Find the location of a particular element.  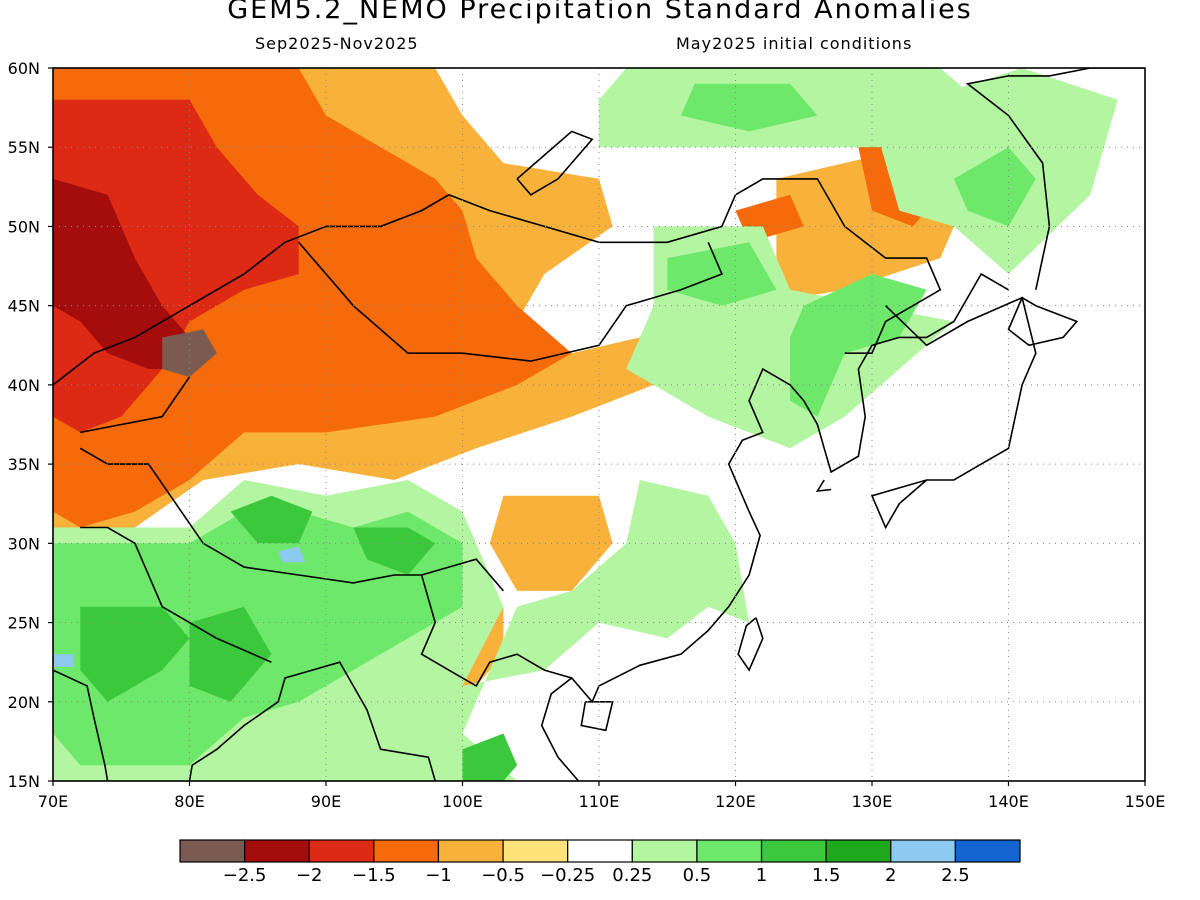

lon-tick-label: 100E is located at coordinates (462, 801).